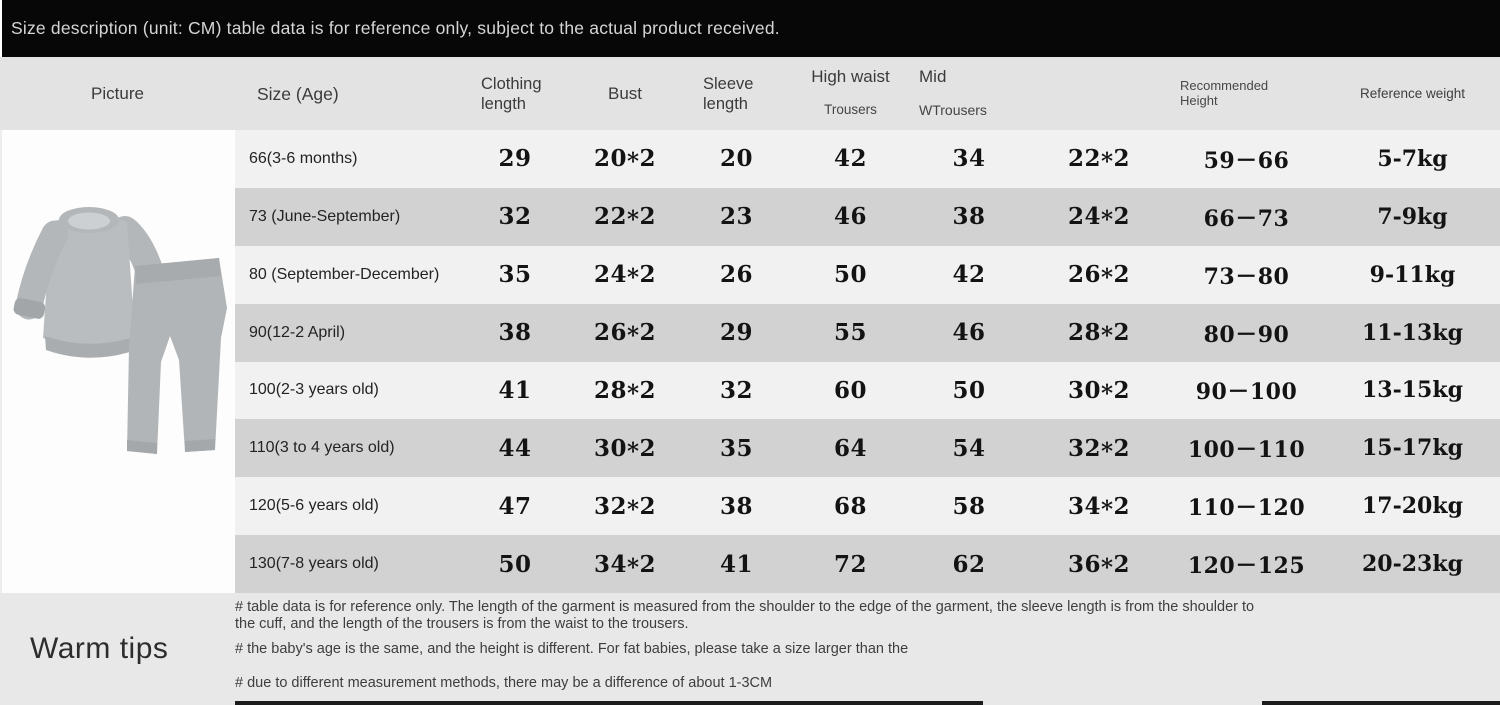  Describe the element at coordinates (303, 158) in the screenshot. I see `size-age-cell: 66(3-6 months)` at that location.